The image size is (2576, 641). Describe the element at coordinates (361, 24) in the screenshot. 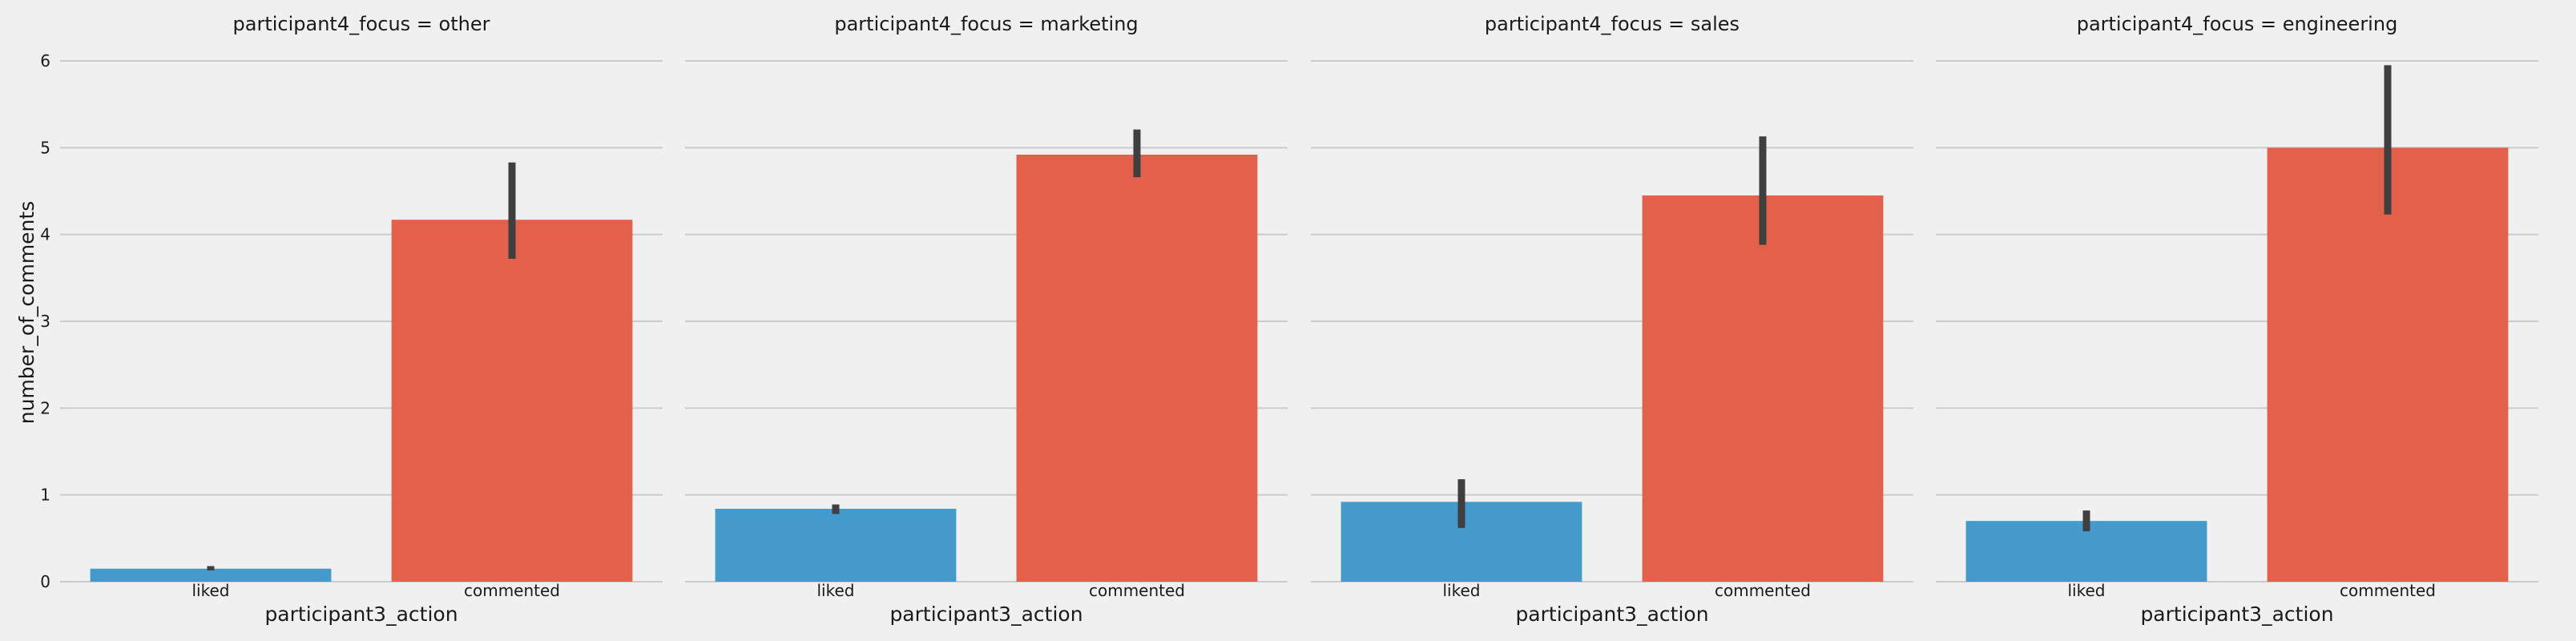

I see `facet-title: participant4_focus = other` at that location.